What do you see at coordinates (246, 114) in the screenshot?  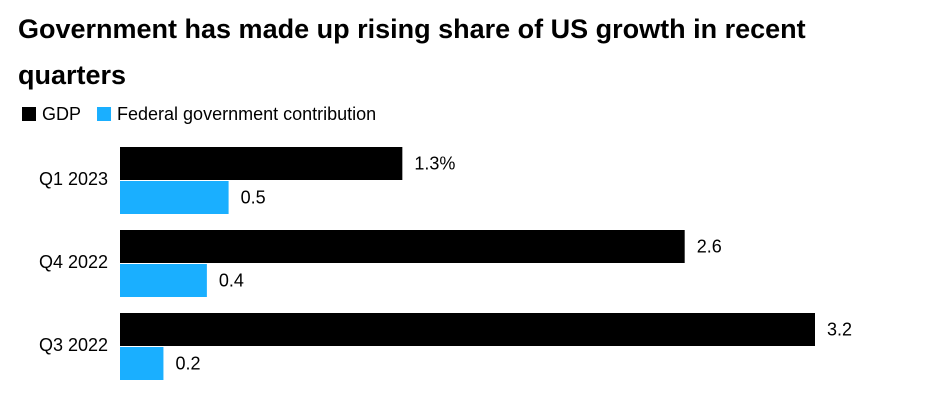 I see `legend-label: Federal government contribution` at bounding box center [246, 114].